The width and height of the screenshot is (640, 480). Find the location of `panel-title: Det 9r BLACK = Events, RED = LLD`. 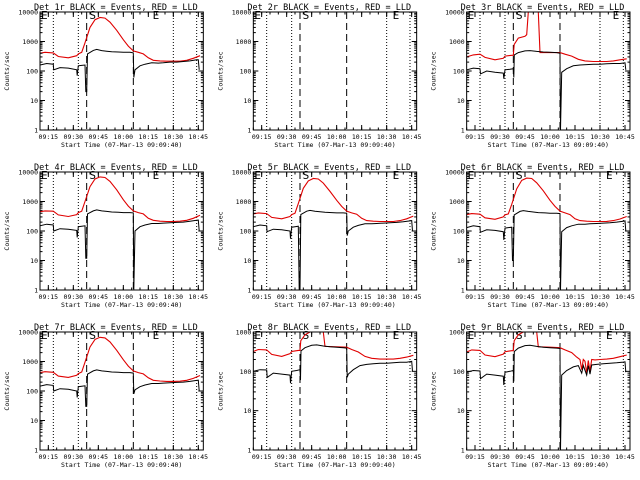

panel-title: Det 9r BLACK = Events, RED = LLD is located at coordinates (543, 328).